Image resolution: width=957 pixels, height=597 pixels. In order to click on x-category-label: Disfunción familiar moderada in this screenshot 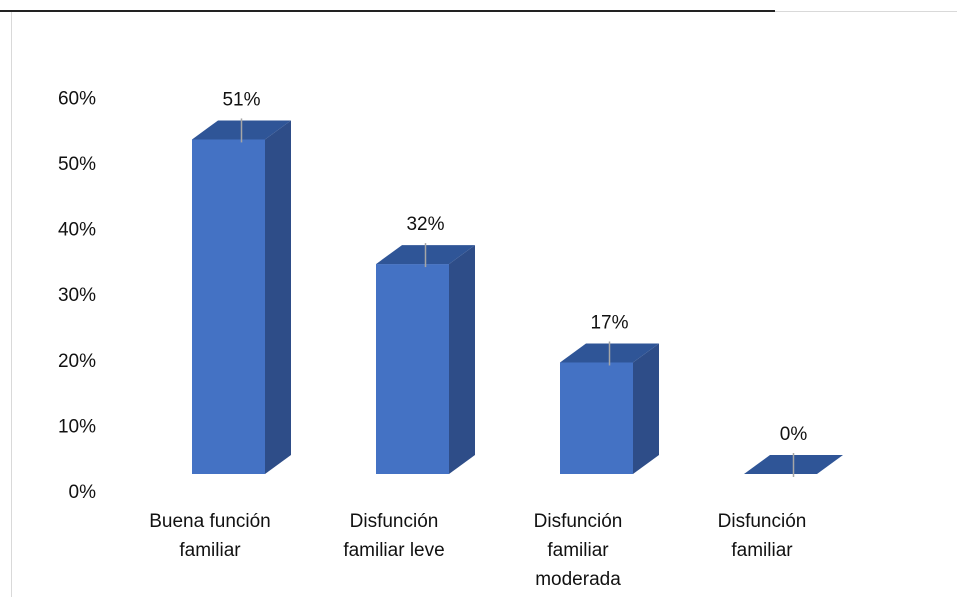, I will do `click(578, 550)`.